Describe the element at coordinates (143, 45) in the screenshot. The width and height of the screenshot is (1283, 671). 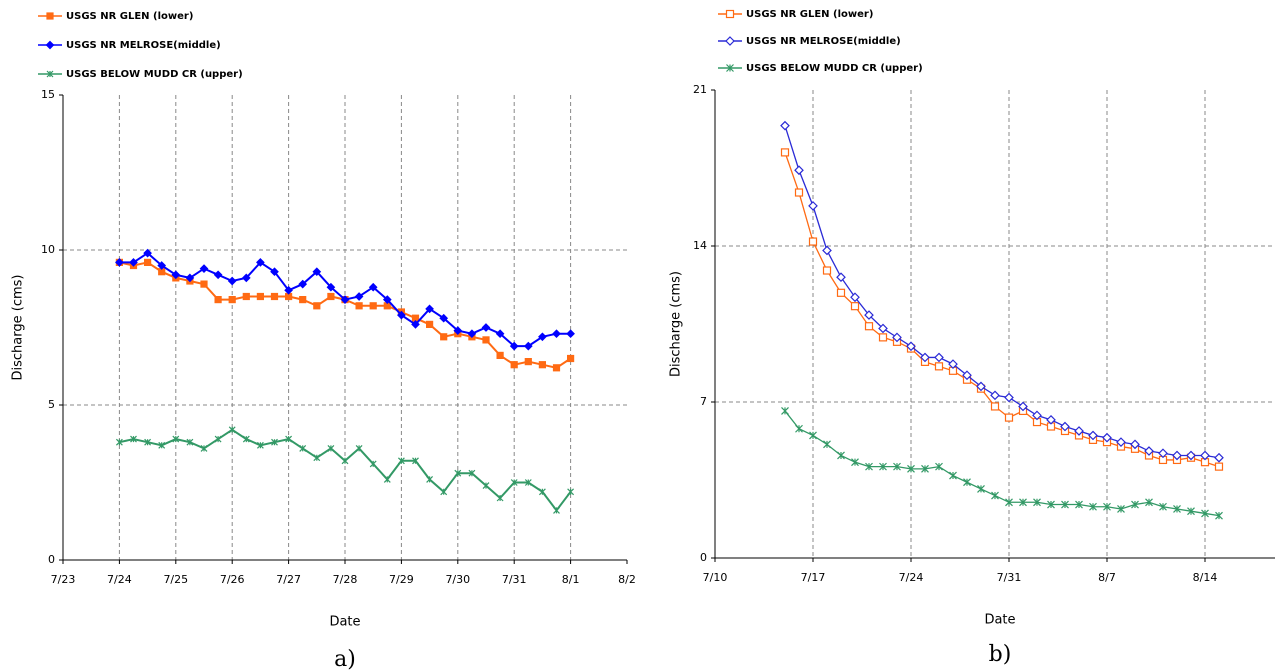
I see `legend-label: USGS NR MELROSE(middle)` at that location.